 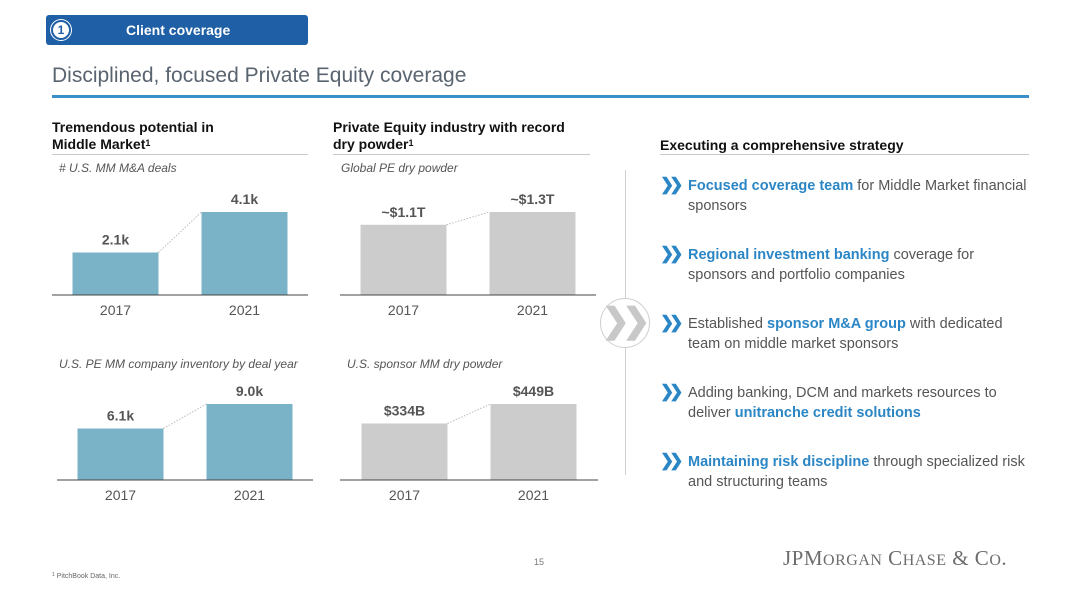 I want to click on left-heading-footnote-mark: 1, so click(x=148, y=143).